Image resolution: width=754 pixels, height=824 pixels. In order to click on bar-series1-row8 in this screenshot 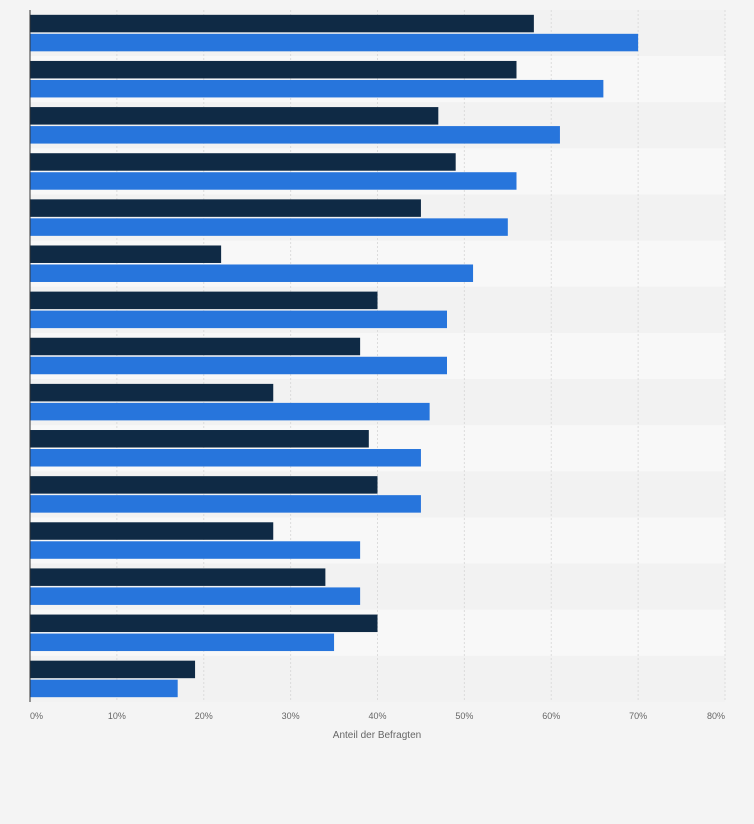, I will do `click(230, 411)`.